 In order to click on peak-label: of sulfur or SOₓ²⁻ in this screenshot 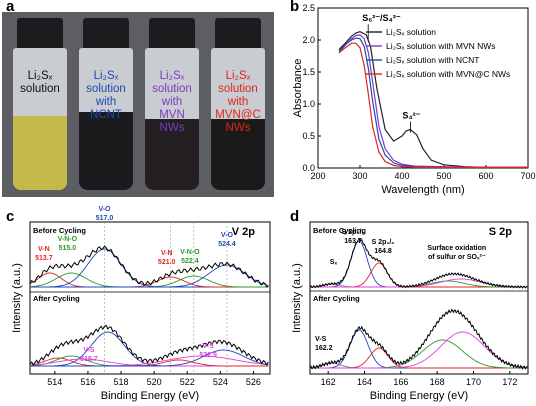, I will do `click(457, 257)`.